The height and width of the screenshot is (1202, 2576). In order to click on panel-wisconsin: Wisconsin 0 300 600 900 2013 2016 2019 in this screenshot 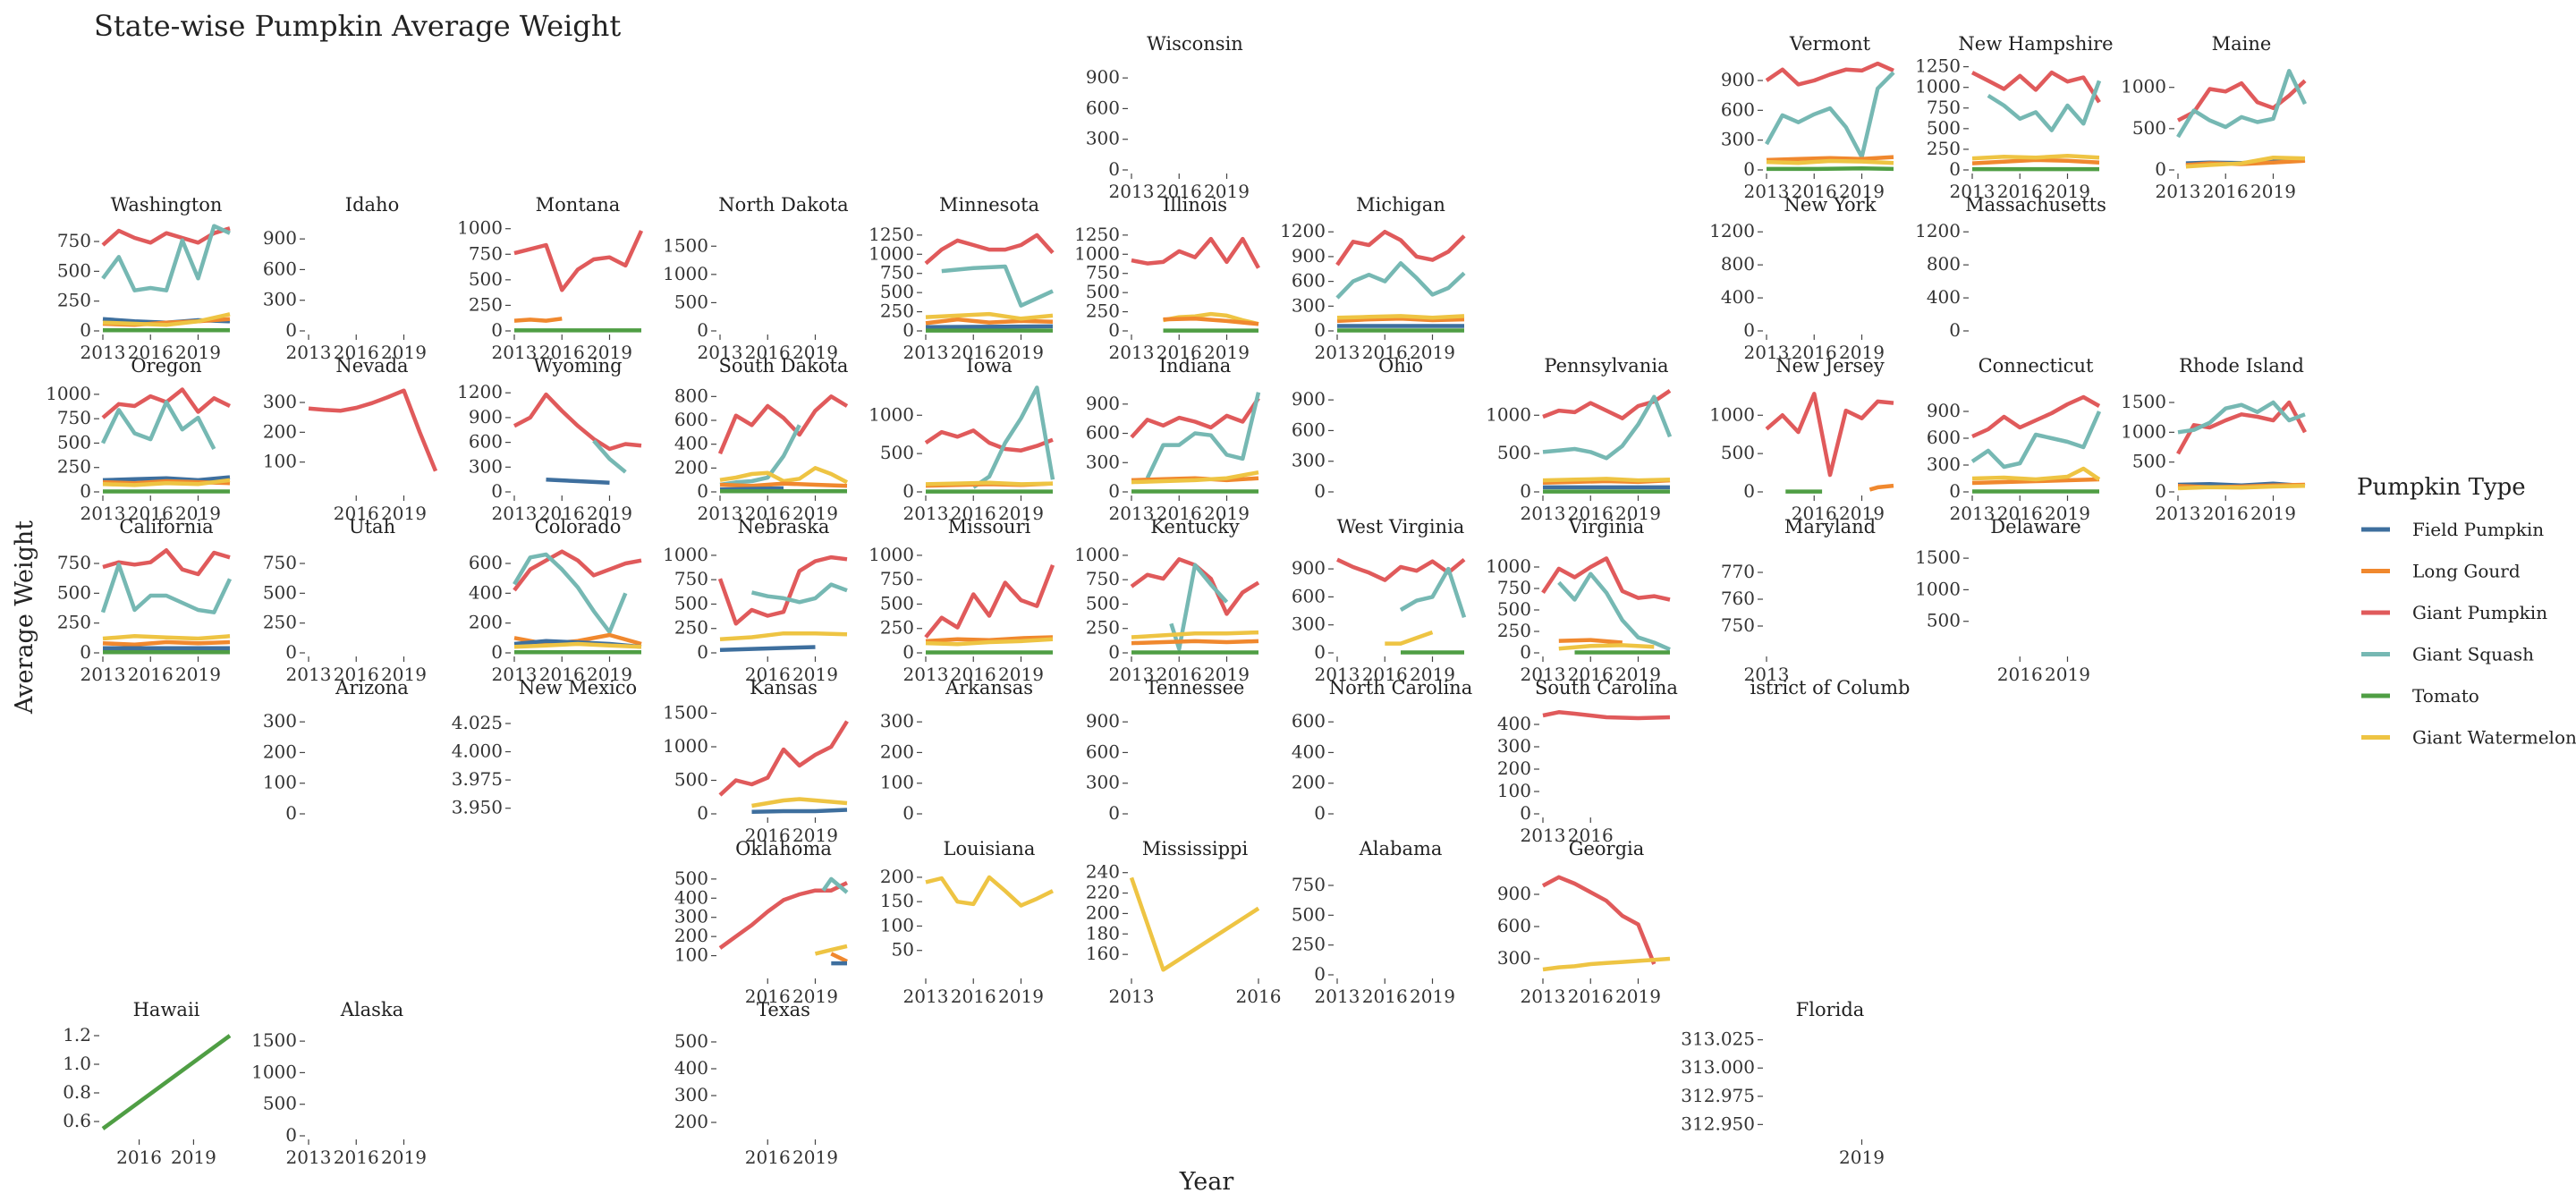, I will do `click(1168, 117)`.